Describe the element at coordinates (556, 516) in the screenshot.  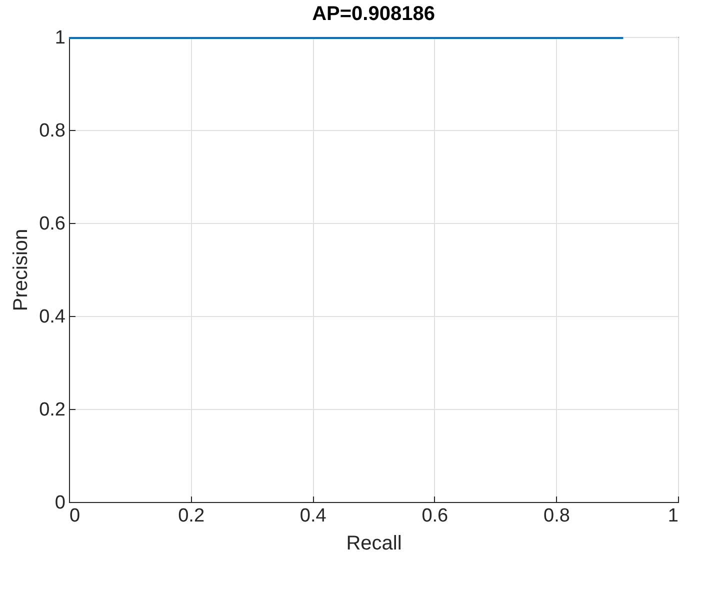
I see `x-tick-label: 0.8` at that location.